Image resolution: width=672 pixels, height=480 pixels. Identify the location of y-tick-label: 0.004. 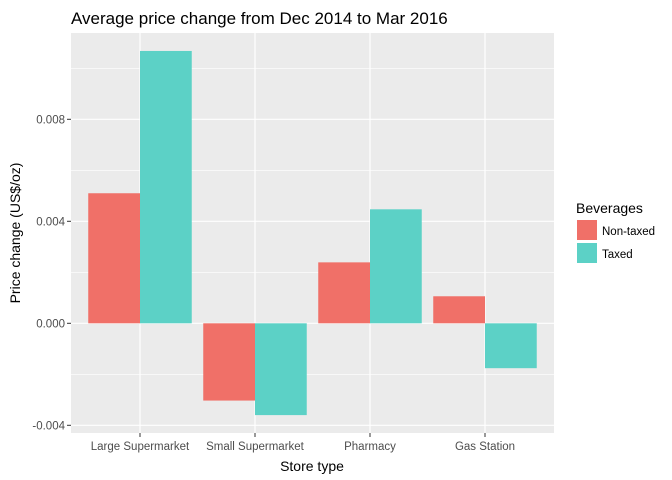
(50, 222).